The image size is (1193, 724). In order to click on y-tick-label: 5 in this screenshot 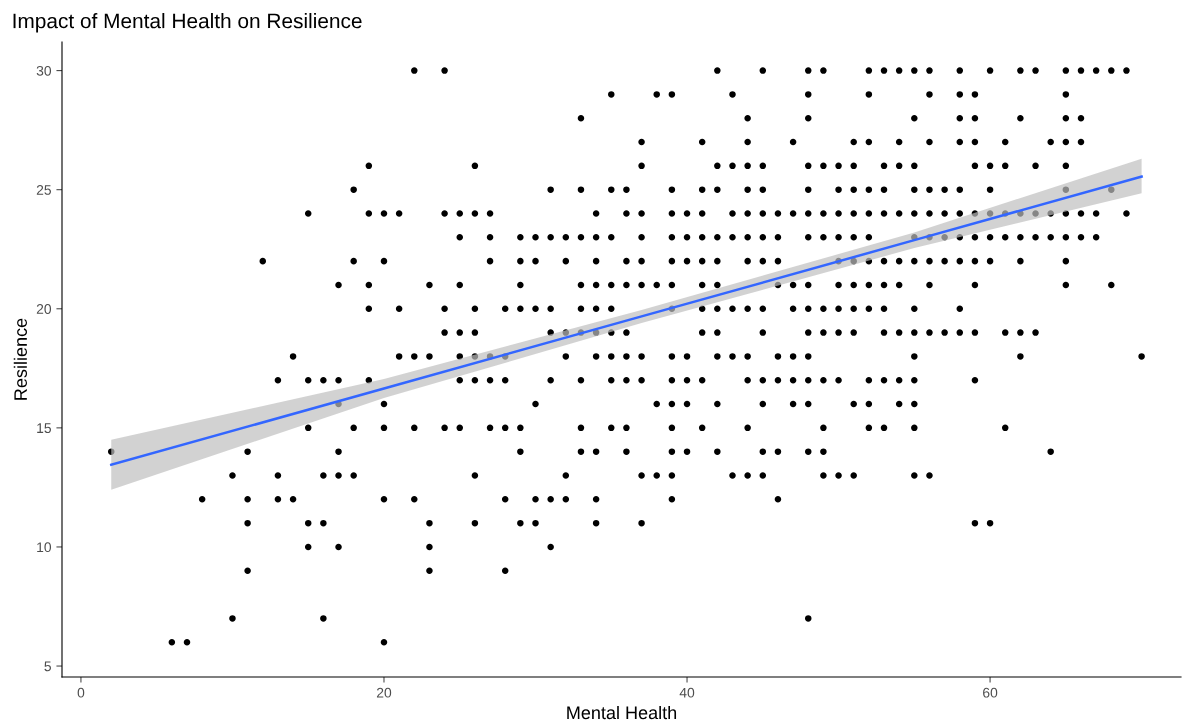, I will do `click(47, 666)`.